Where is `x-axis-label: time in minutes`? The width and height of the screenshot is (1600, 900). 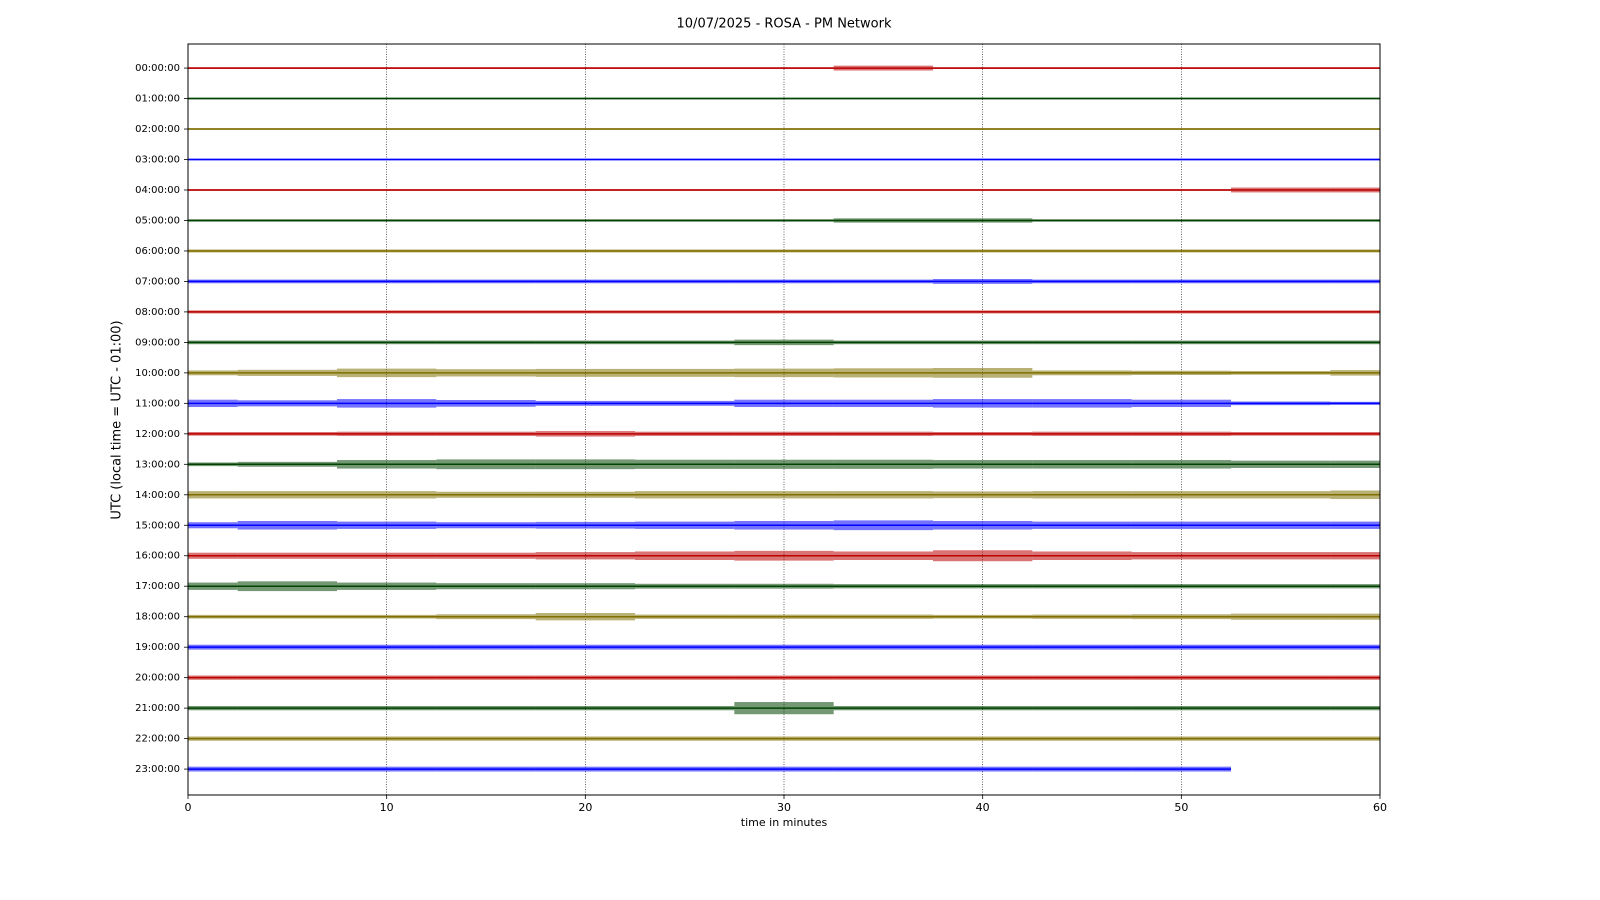 x-axis-label: time in minutes is located at coordinates (784, 822).